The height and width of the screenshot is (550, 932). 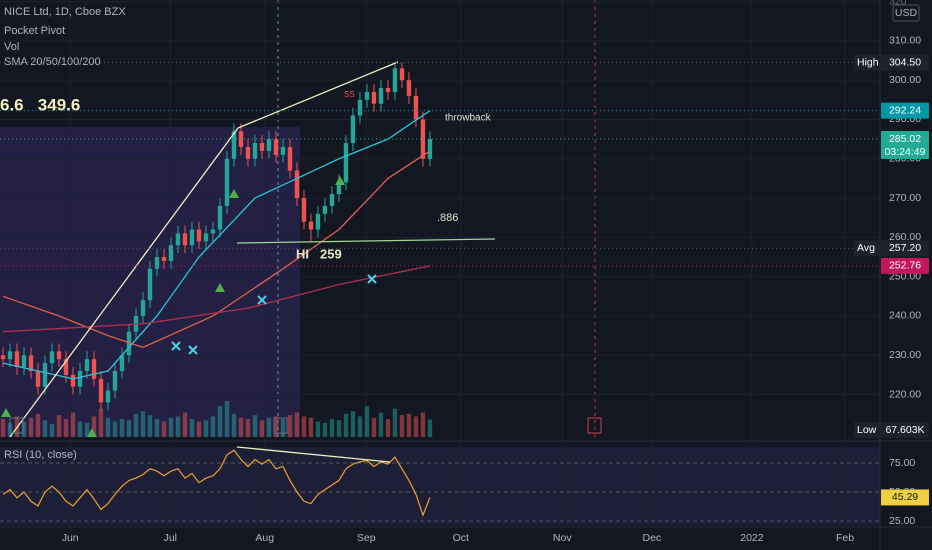 What do you see at coordinates (905, 152) in the screenshot?
I see `price-badge-sub: 03:24:49` at bounding box center [905, 152].